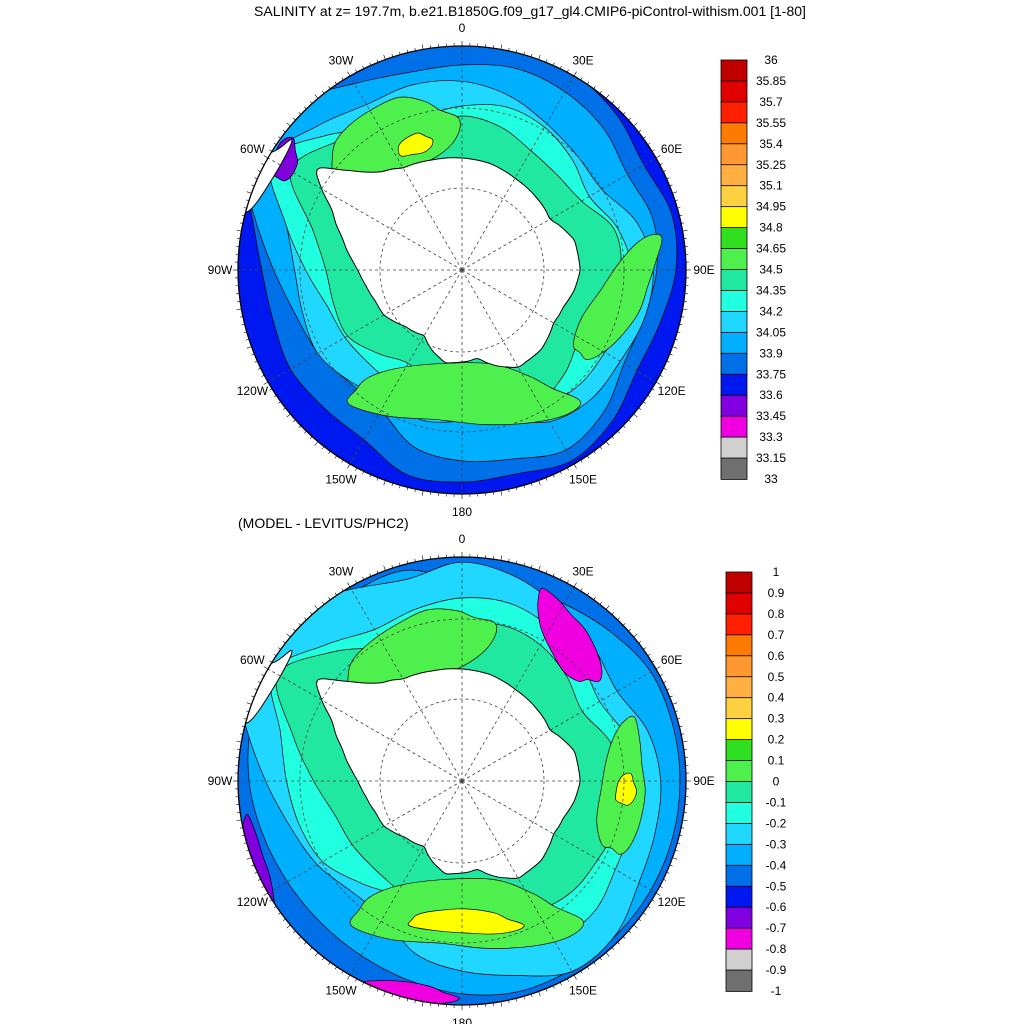  Describe the element at coordinates (341, 991) in the screenshot. I see `lon-label: 150W` at that location.